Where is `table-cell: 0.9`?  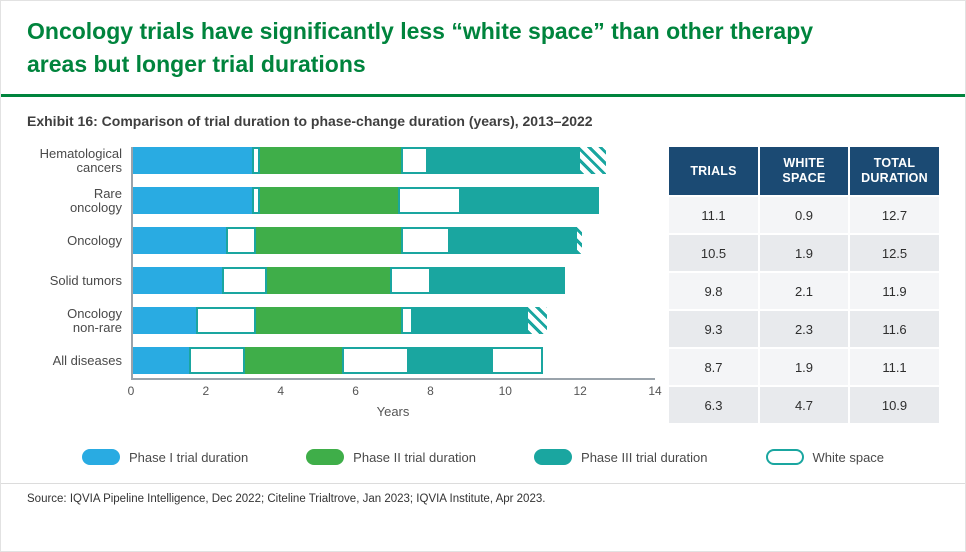
table-cell: 0.9 is located at coordinates (803, 215).